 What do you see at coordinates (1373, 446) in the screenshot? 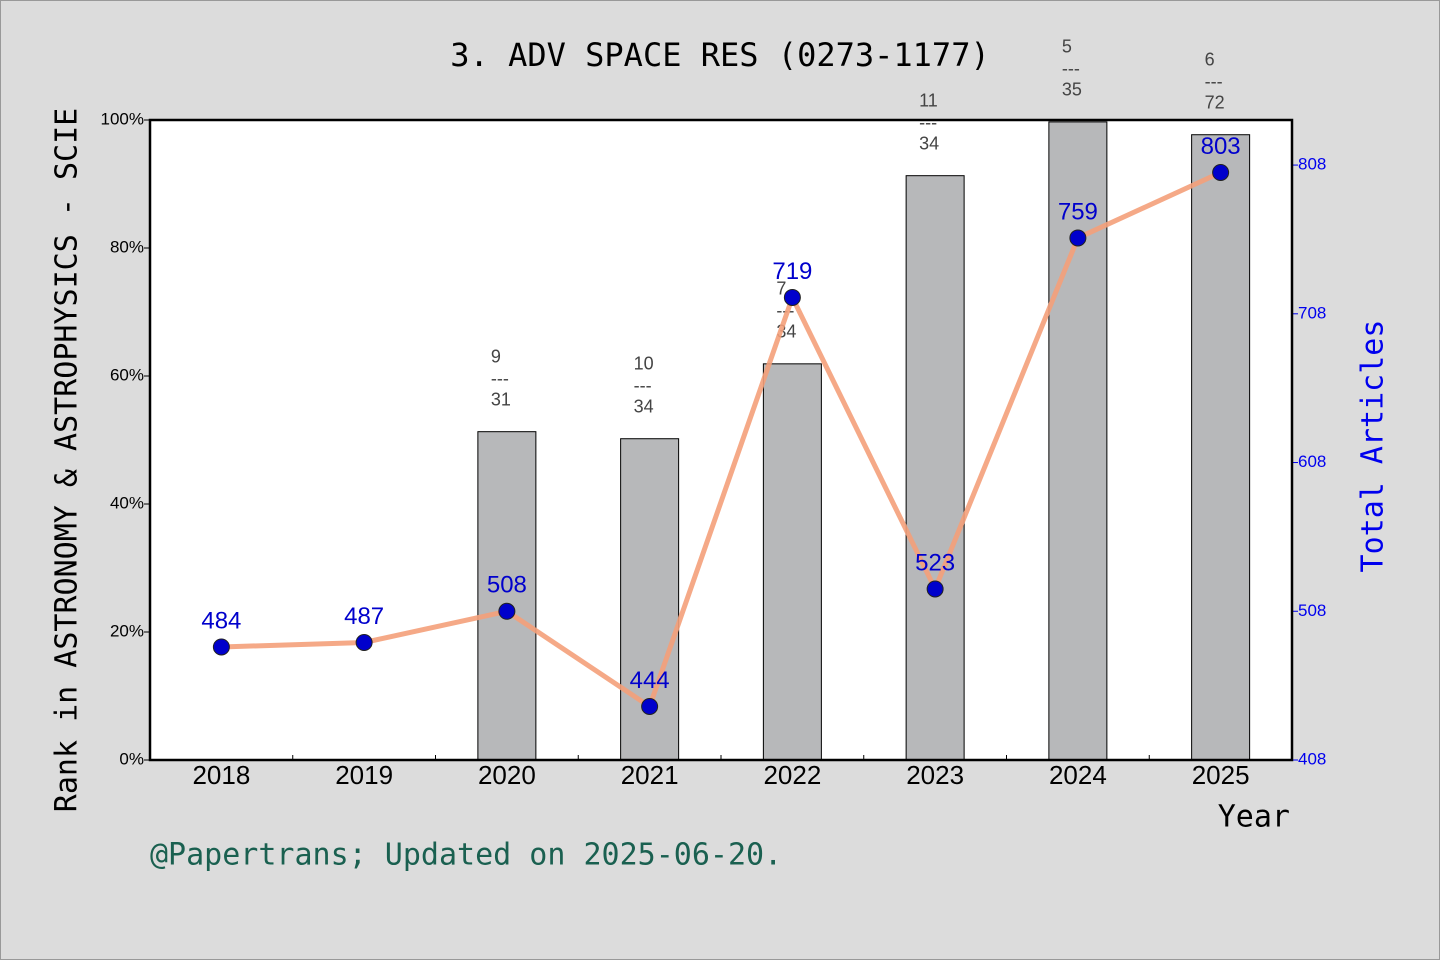
I see `y2-axis-title: Total Articles` at bounding box center [1373, 446].